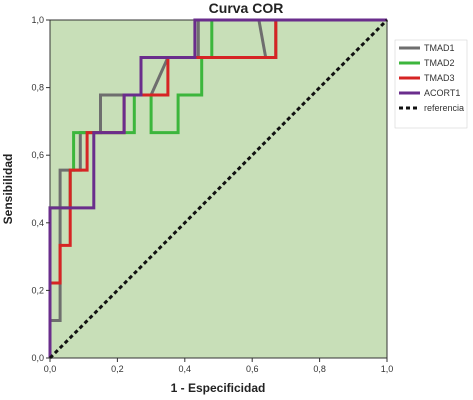  Describe the element at coordinates (439, 63) in the screenshot. I see `legend-label: TMAD2` at that location.